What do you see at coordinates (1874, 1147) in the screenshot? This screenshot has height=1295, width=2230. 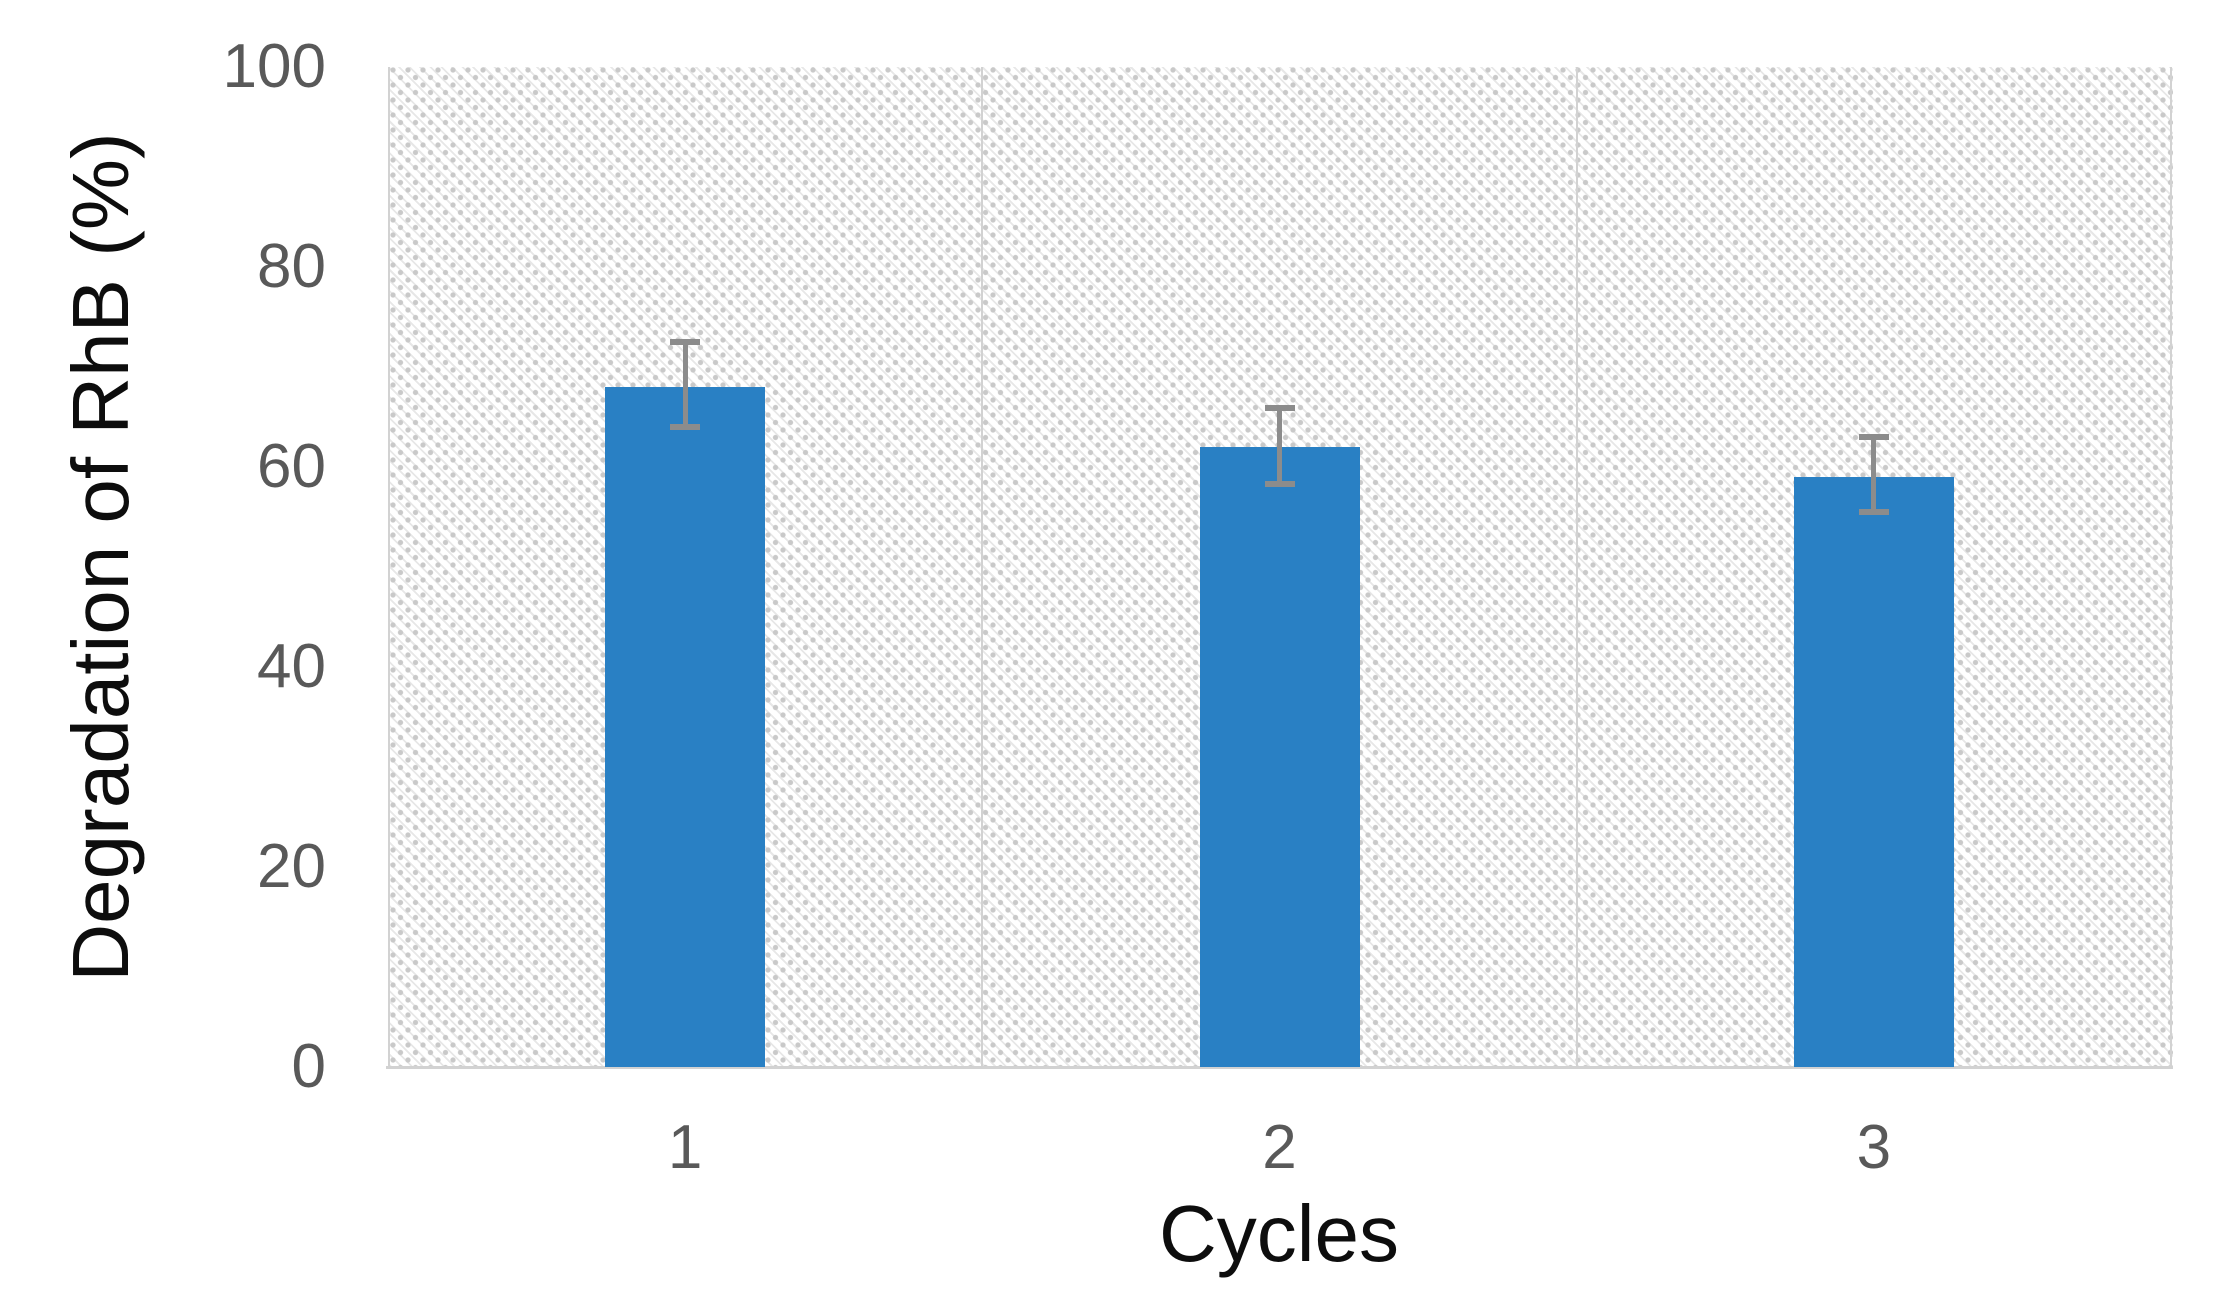 I see `x-tick-label: 3` at bounding box center [1874, 1147].